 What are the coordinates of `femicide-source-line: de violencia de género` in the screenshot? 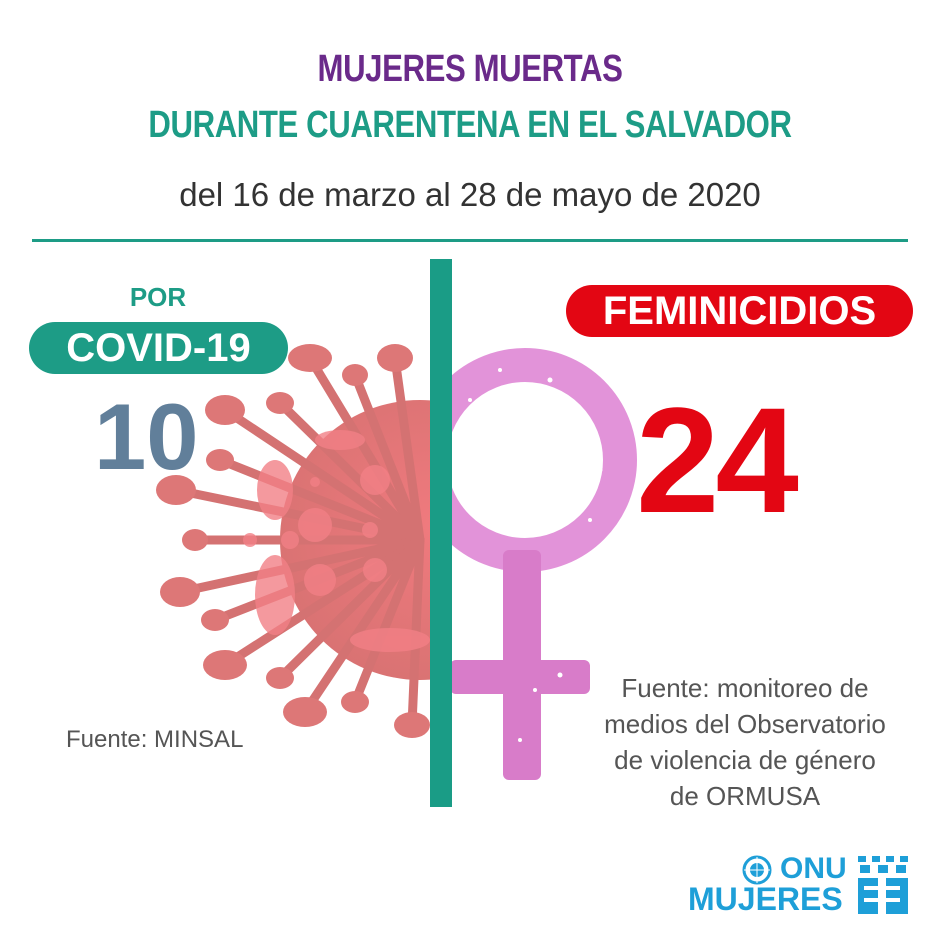 It's located at (745, 760).